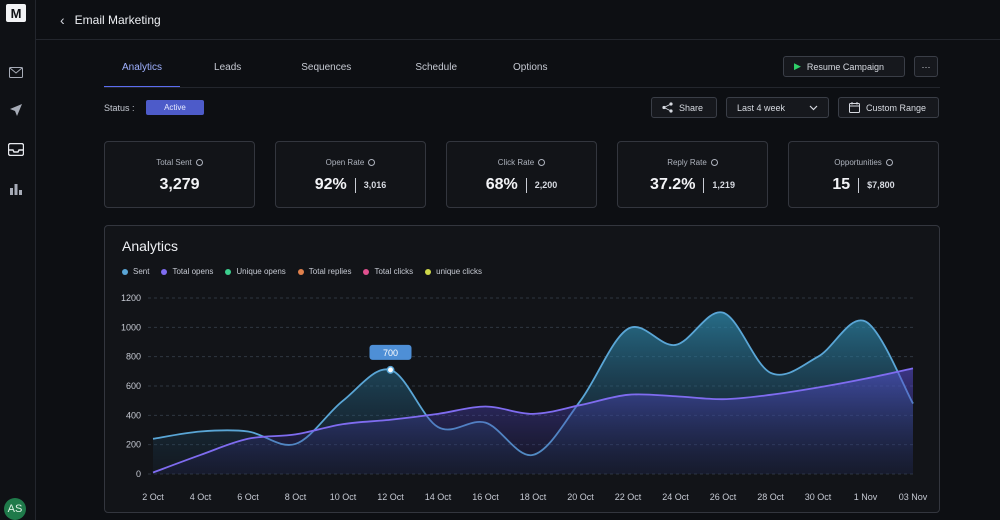 The height and width of the screenshot is (520, 1000). I want to click on back-chevron-icon: ‹, so click(62, 19).